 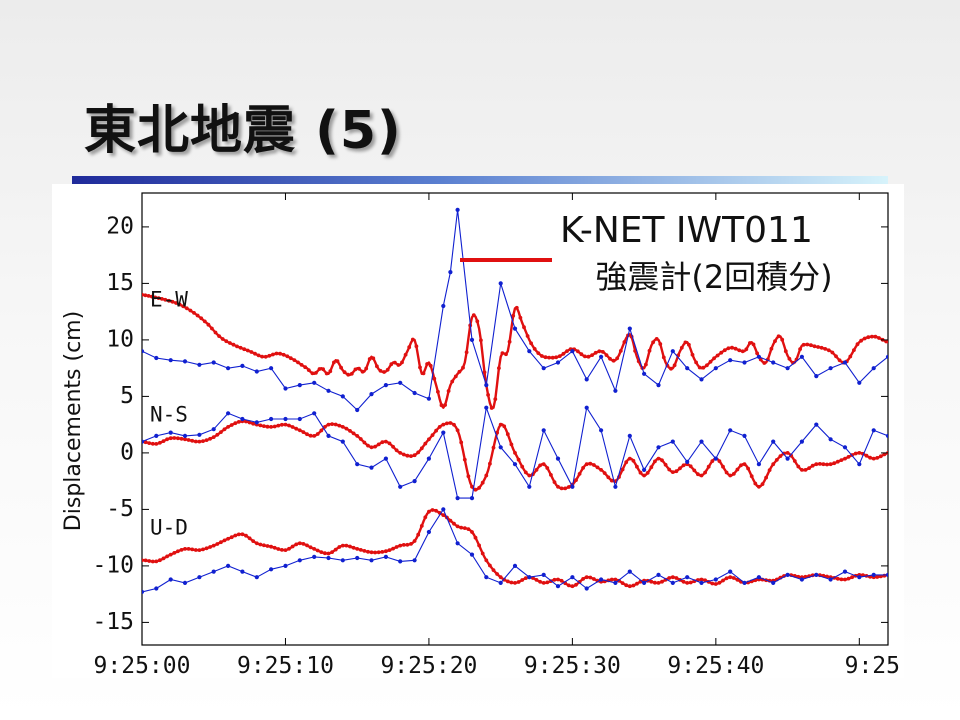 What do you see at coordinates (113, 622) in the screenshot?
I see `y-tick-label: -15` at bounding box center [113, 622].